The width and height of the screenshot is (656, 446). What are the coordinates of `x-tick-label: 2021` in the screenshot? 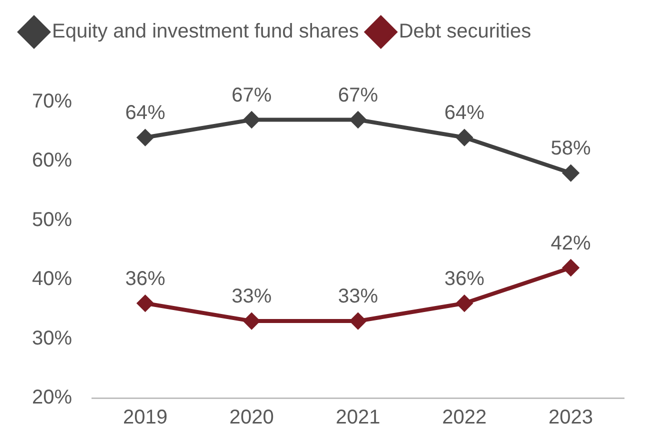 It's located at (358, 417).